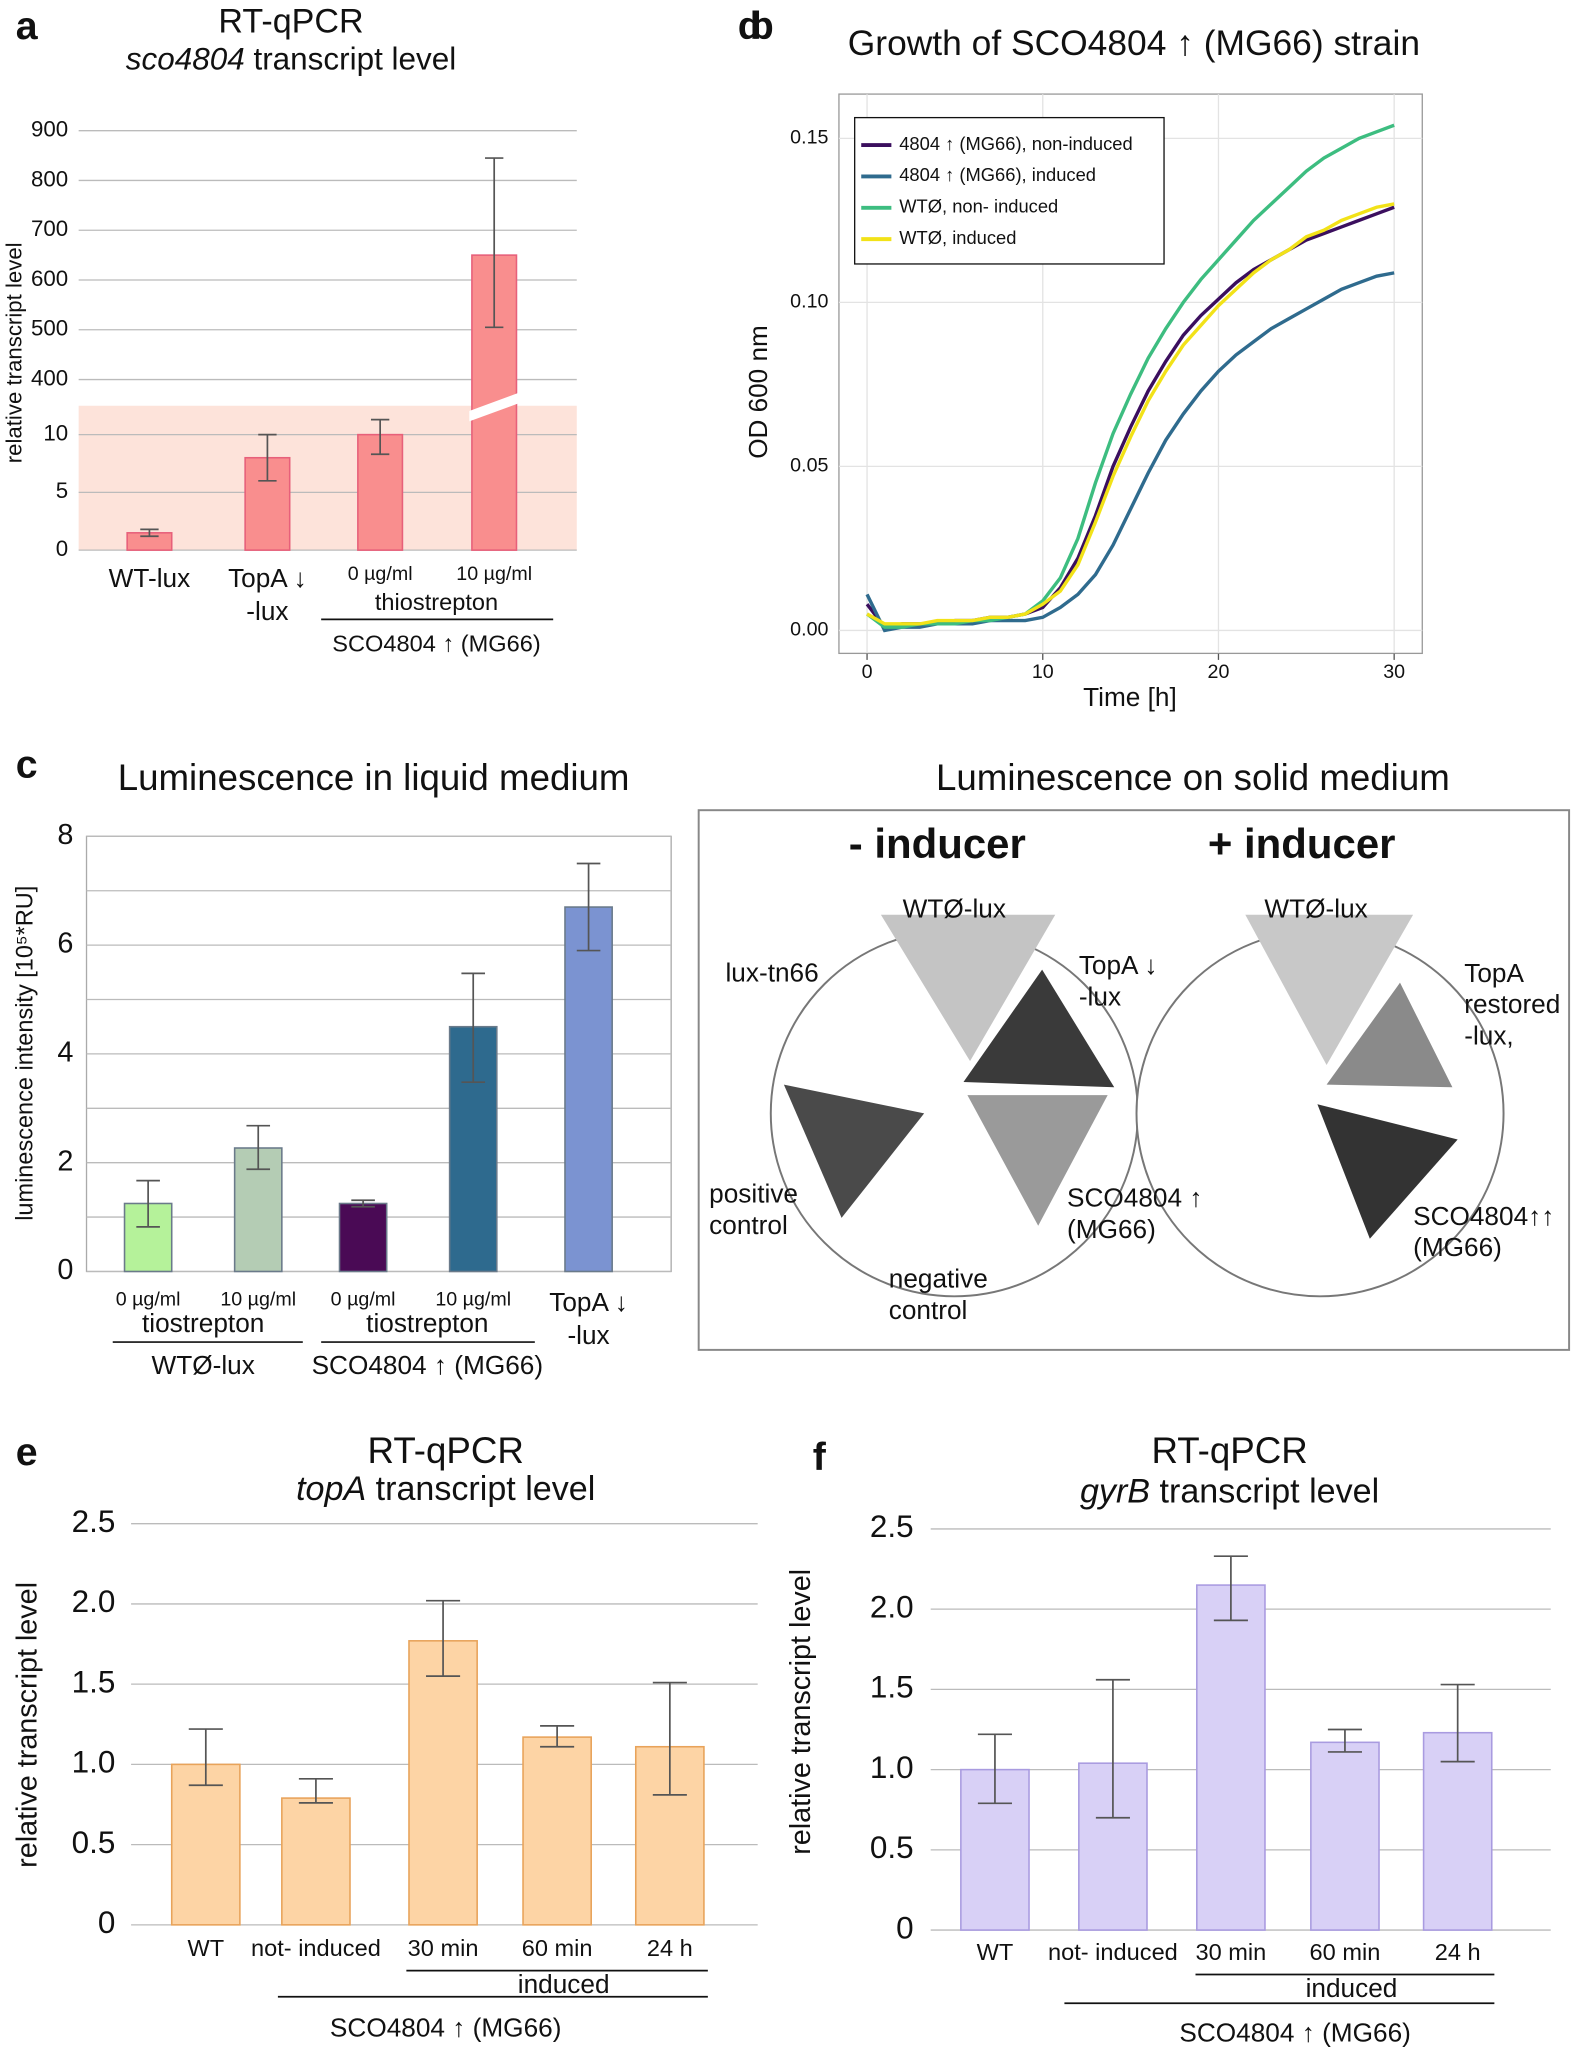 The width and height of the screenshot is (1594, 2049). What do you see at coordinates (762, 26) in the screenshot?
I see `panel-letter: b` at bounding box center [762, 26].